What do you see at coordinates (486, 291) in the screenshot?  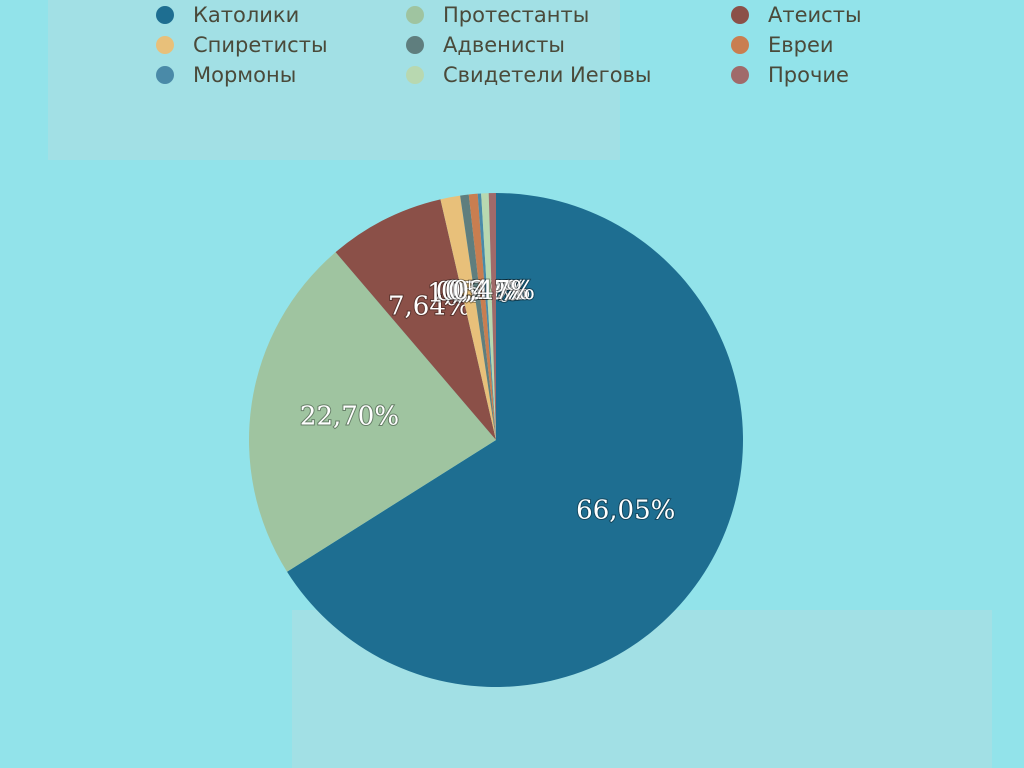 I see `value-label: 0,22%` at bounding box center [486, 291].